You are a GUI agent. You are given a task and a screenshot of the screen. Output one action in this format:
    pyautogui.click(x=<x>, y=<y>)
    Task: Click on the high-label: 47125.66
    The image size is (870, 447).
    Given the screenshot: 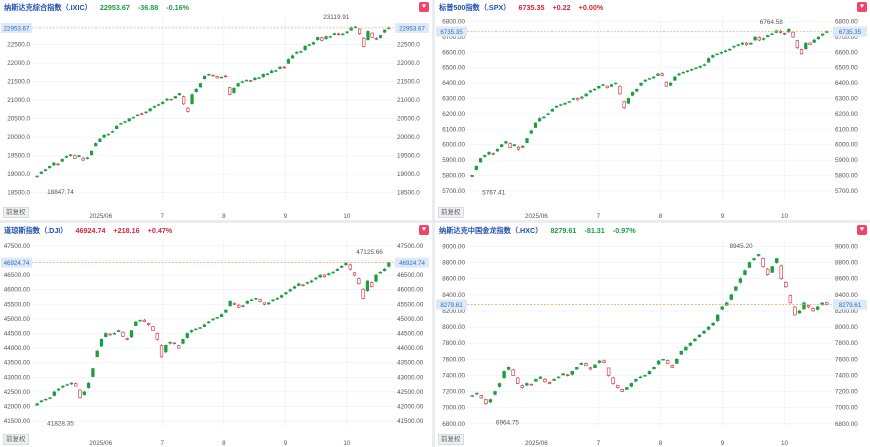 What is the action you would take?
    pyautogui.click(x=369, y=252)
    